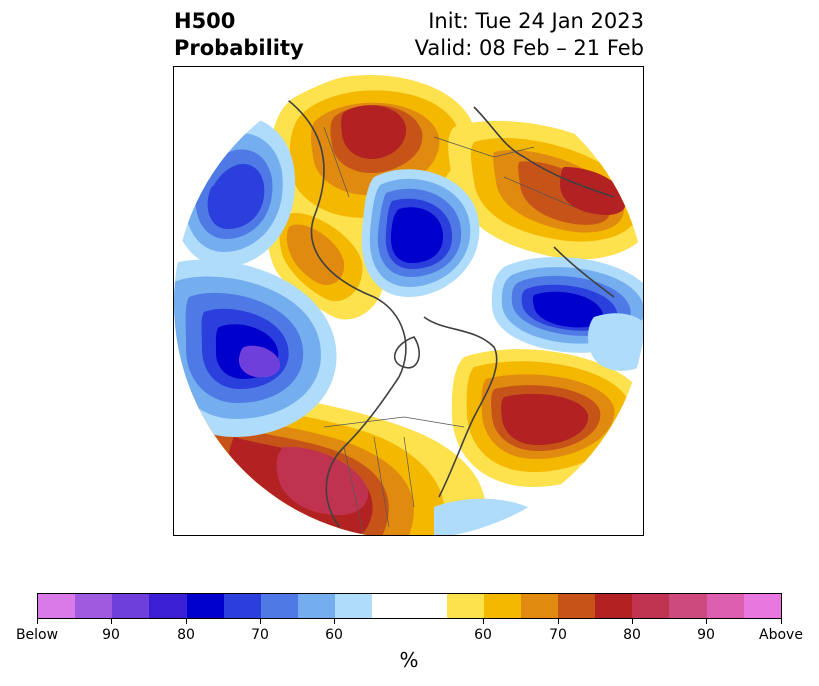  I want to click on colorbar-unit-label: %, so click(409, 660).